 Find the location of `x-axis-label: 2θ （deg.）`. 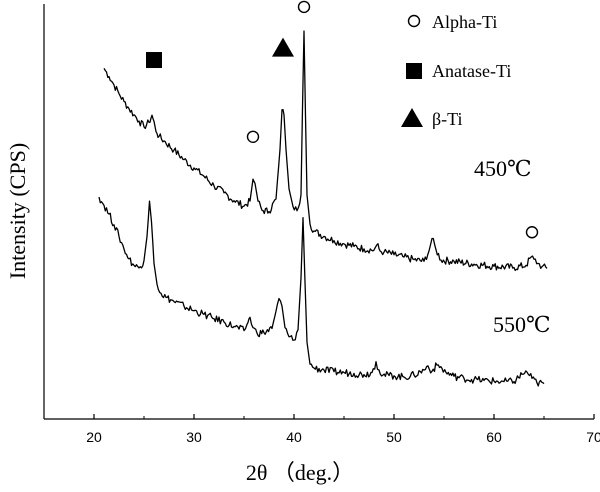

x-axis-label: 2θ （deg.） is located at coordinates (300, 472).